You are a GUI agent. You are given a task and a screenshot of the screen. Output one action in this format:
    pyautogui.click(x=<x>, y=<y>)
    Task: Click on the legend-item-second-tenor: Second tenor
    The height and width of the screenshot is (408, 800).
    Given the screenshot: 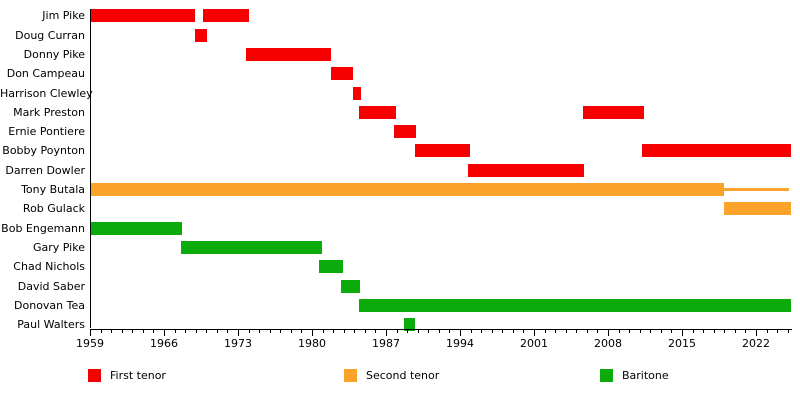 What is the action you would take?
    pyautogui.click(x=414, y=375)
    